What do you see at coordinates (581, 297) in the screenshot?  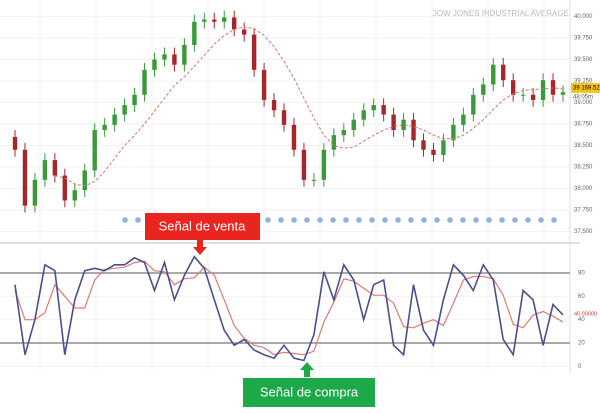 I see `y-tick-label: 60` at bounding box center [581, 297].